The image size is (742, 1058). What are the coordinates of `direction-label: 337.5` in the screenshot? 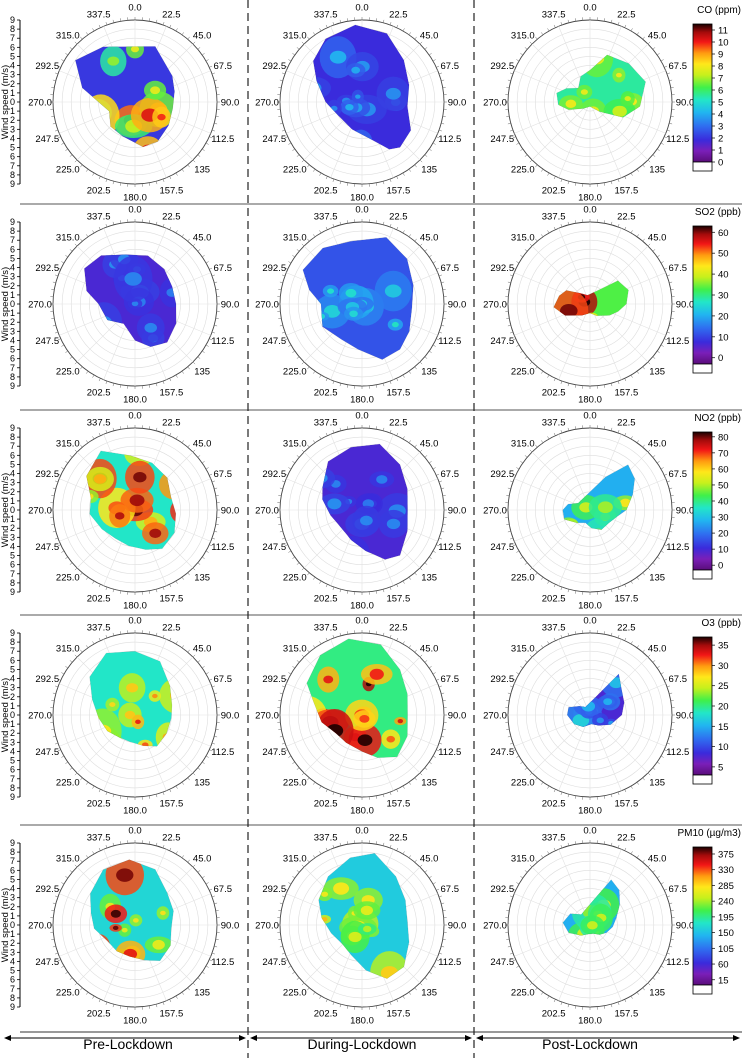 It's located at (554, 628).